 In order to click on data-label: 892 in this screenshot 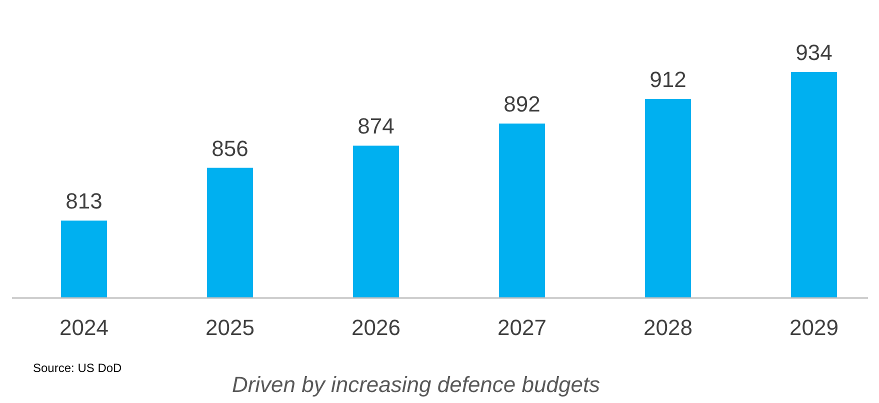, I will do `click(522, 104)`.